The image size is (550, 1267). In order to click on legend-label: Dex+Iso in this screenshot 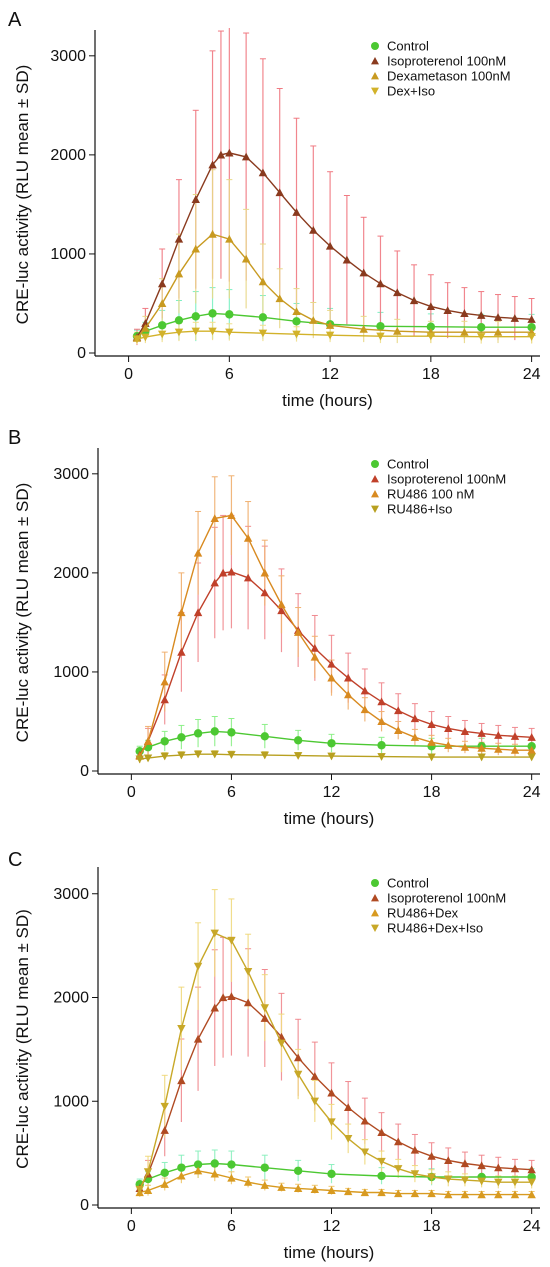, I will do `click(411, 91)`.